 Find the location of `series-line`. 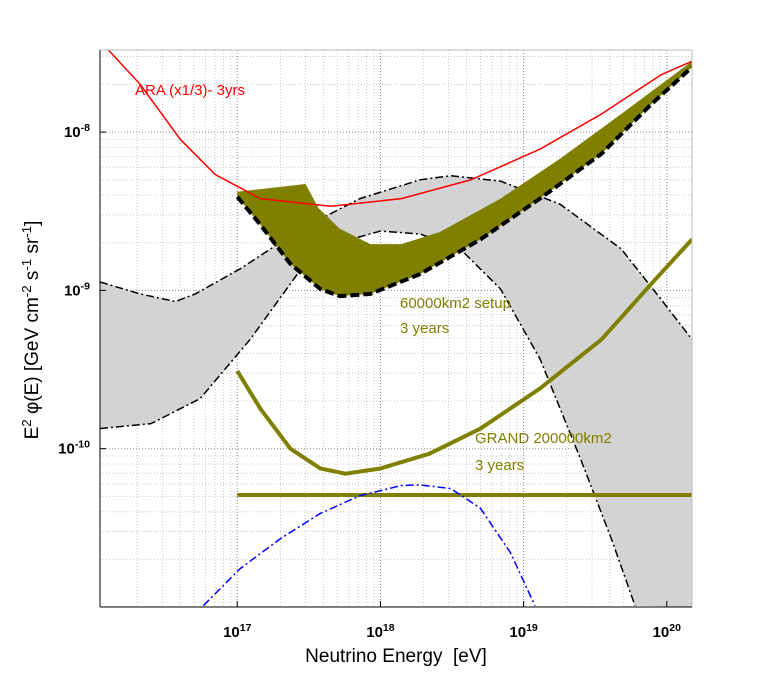

series-line is located at coordinates (369, 545).